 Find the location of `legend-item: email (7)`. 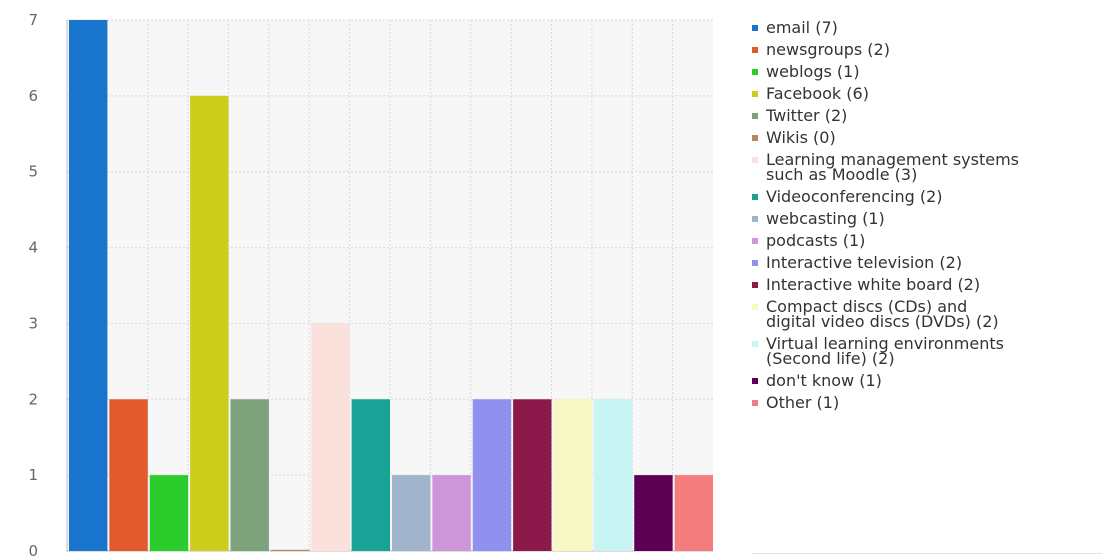

legend-item: email (7) is located at coordinates (929, 27).